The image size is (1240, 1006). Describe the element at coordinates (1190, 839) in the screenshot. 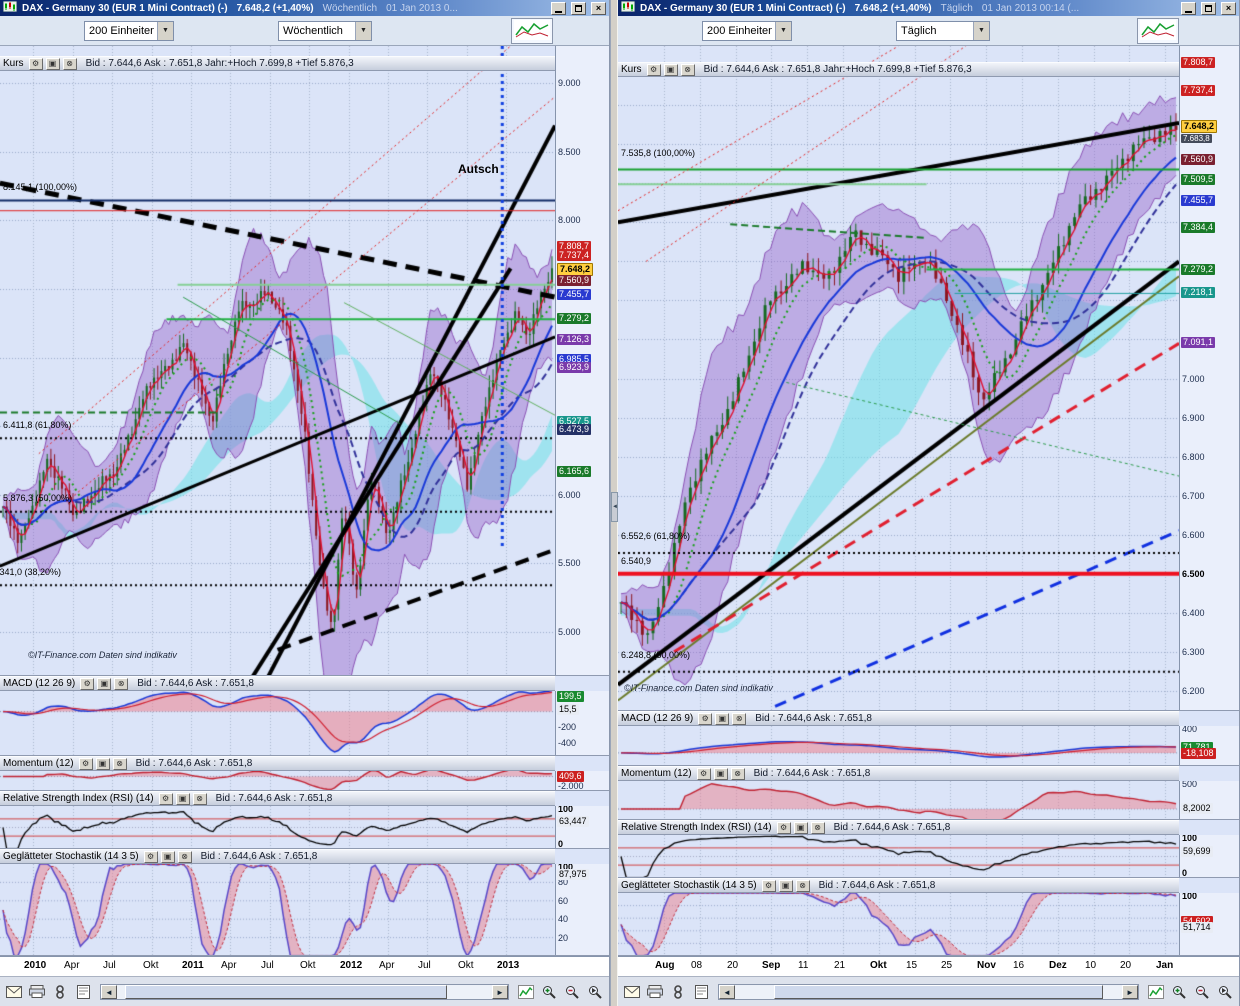

I see `axis-tick: 100` at that location.